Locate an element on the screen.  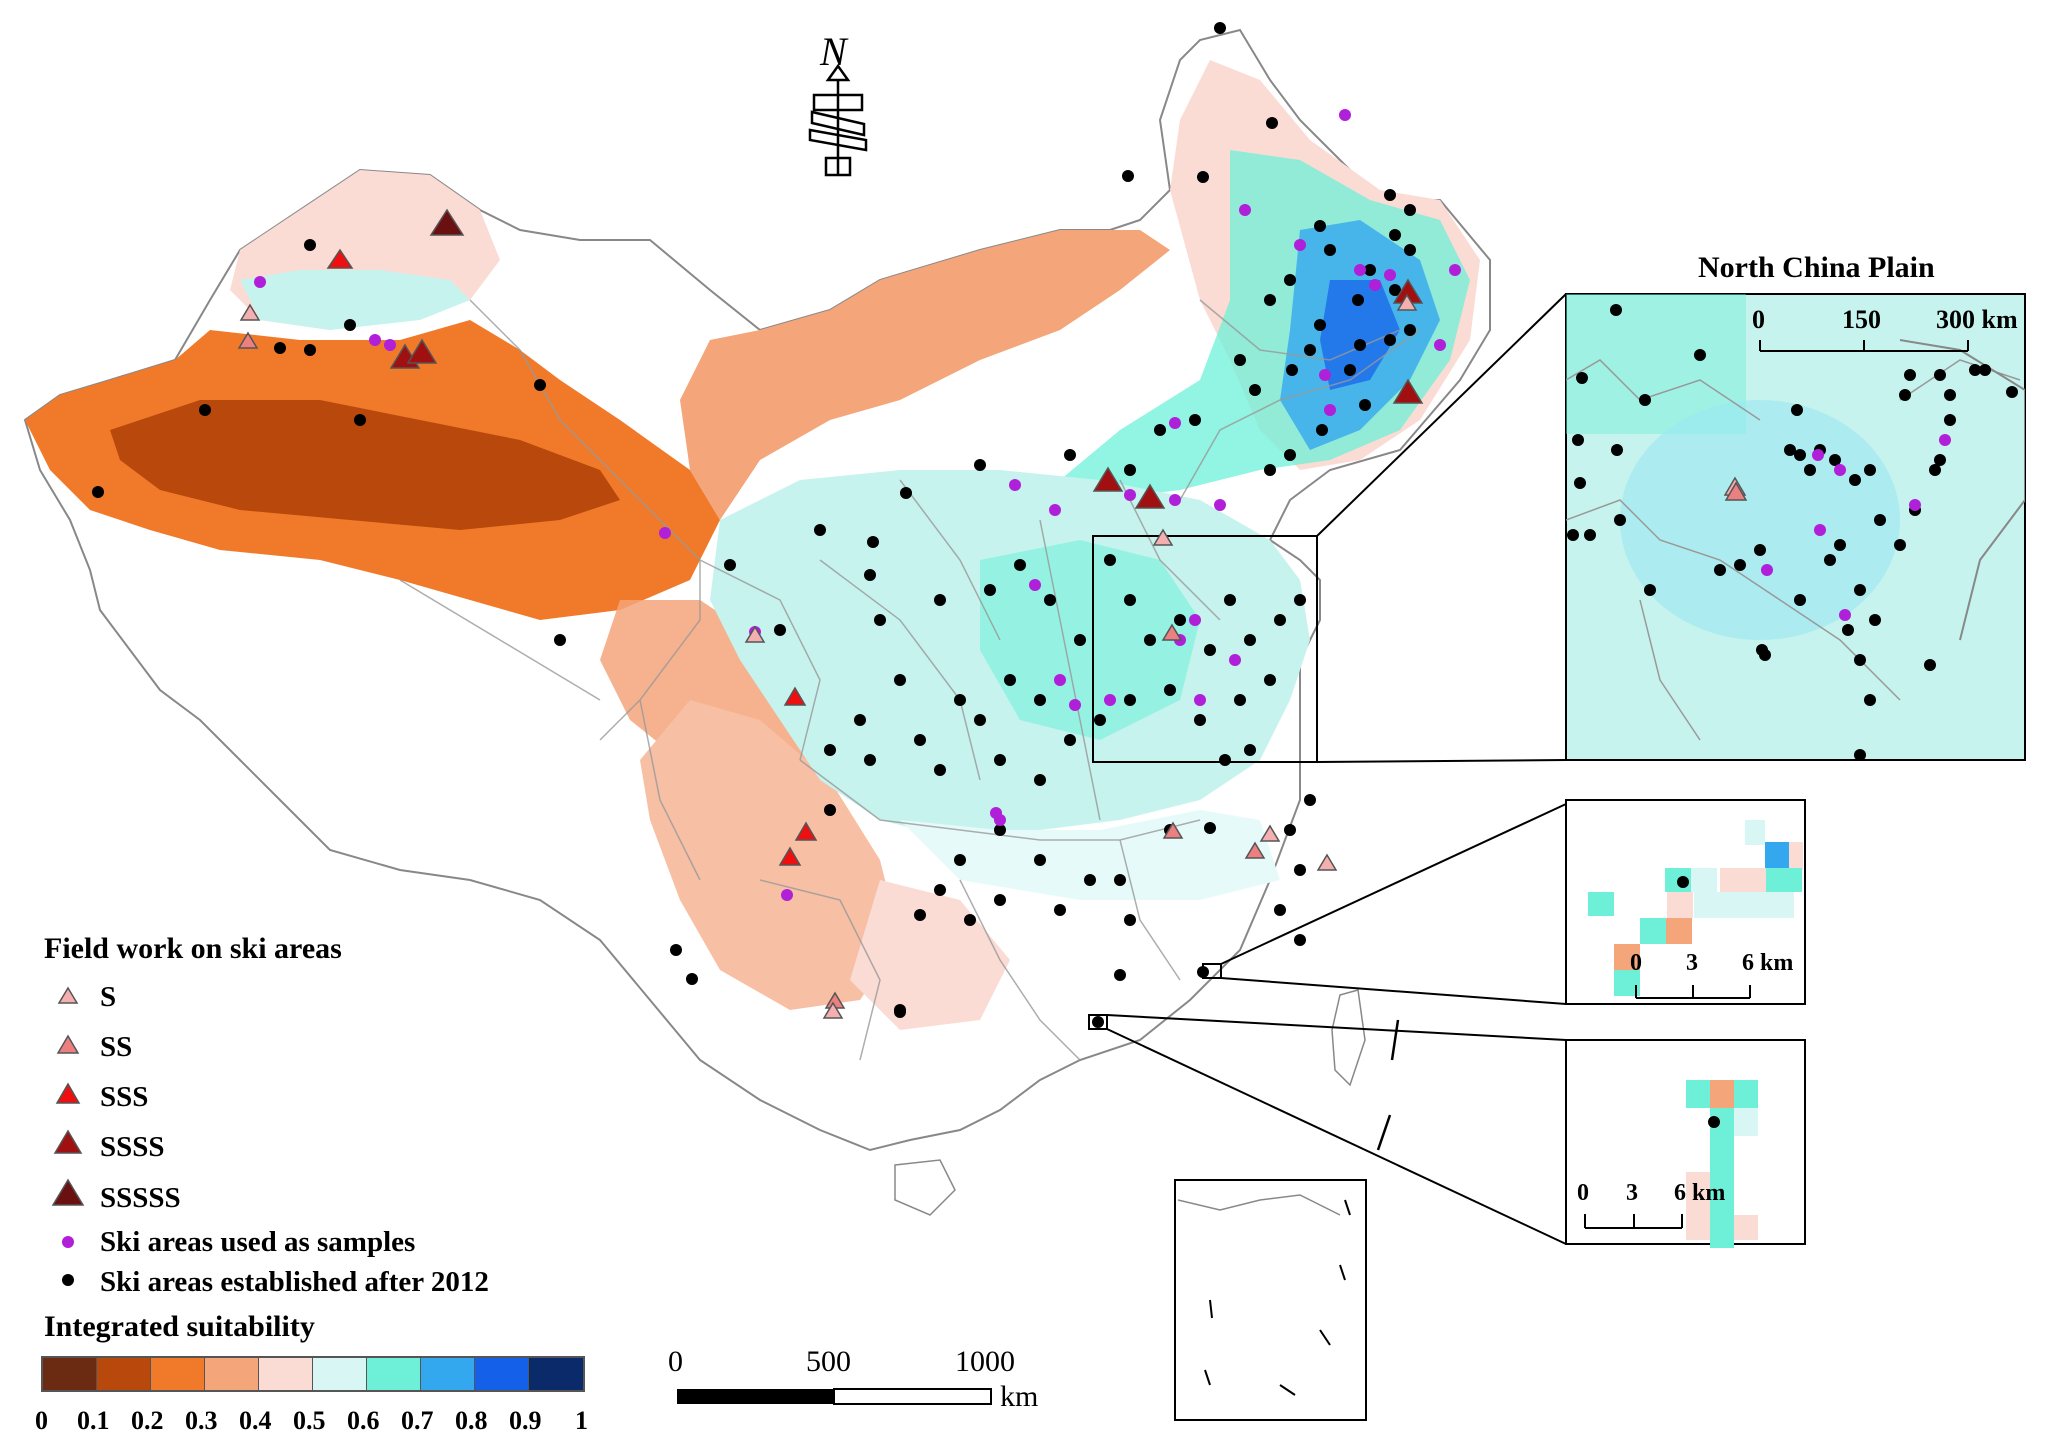
legend-sssss-label: SSSSS is located at coordinates (140, 1198).